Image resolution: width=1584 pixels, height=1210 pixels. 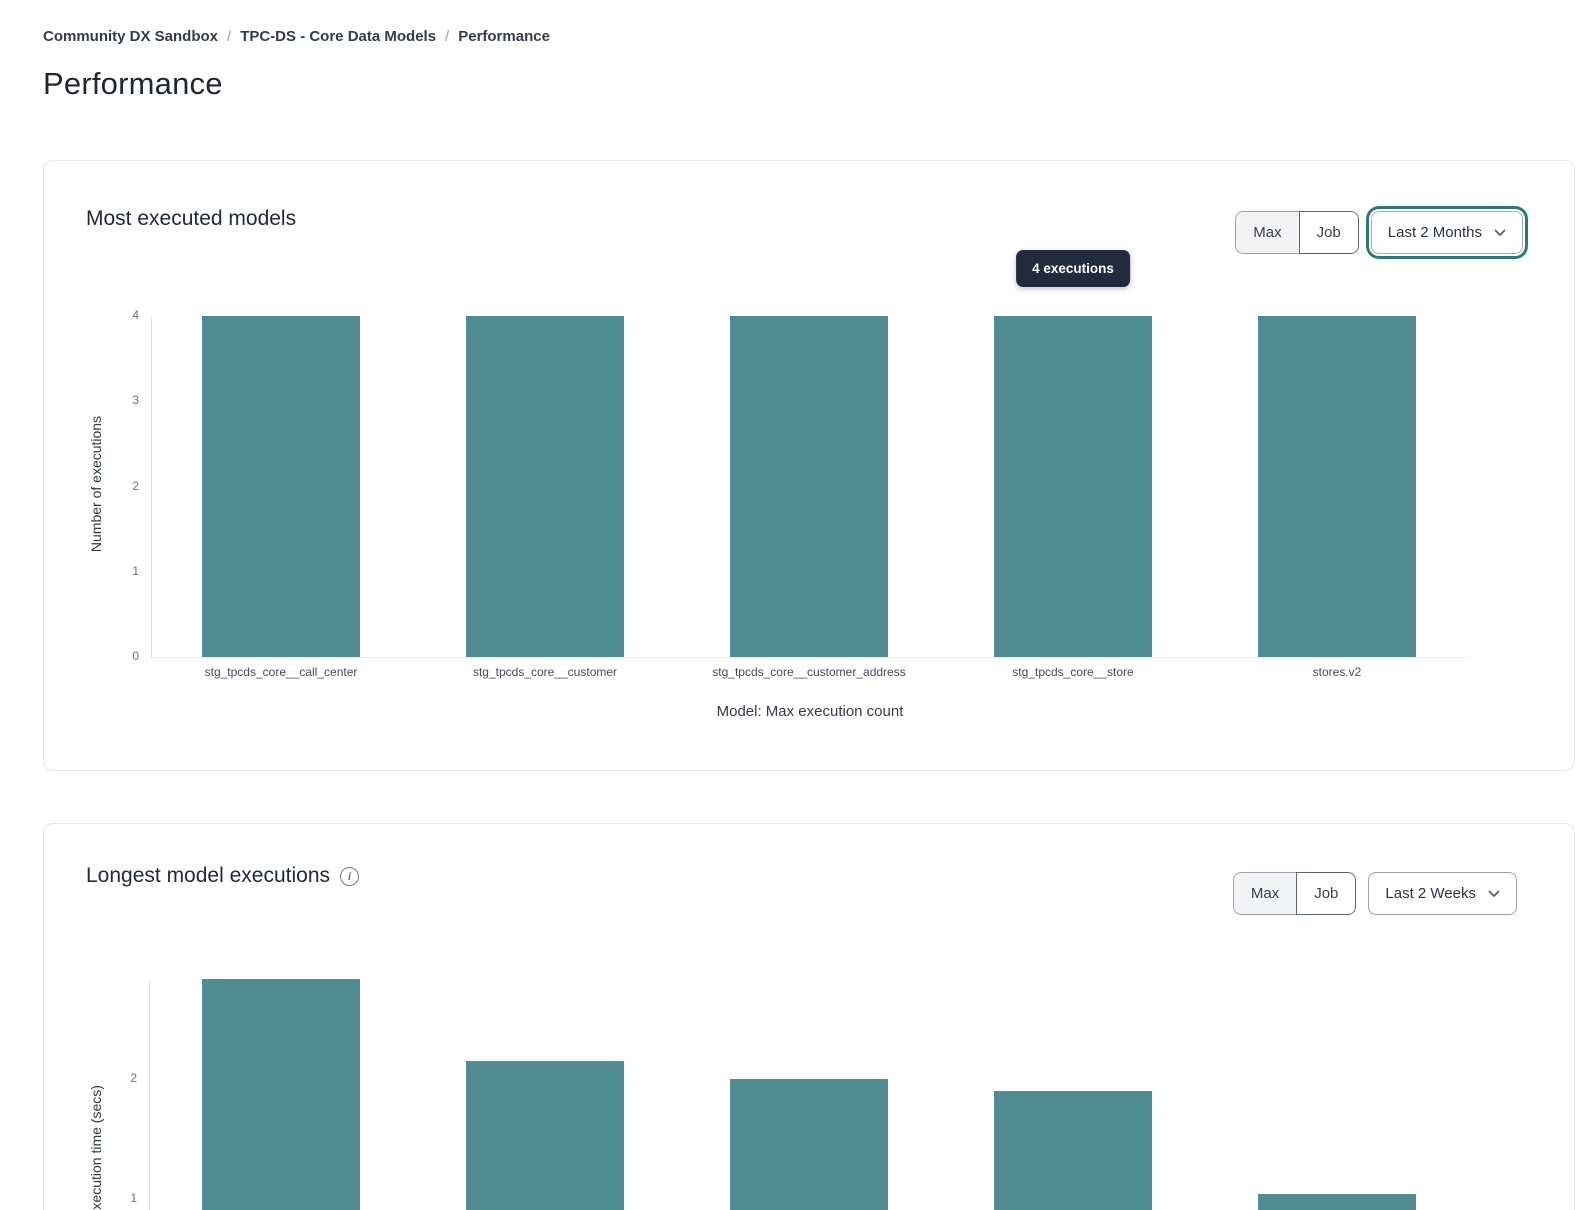 I want to click on bar-stg_tpcds_core__store, so click(x=1073, y=486).